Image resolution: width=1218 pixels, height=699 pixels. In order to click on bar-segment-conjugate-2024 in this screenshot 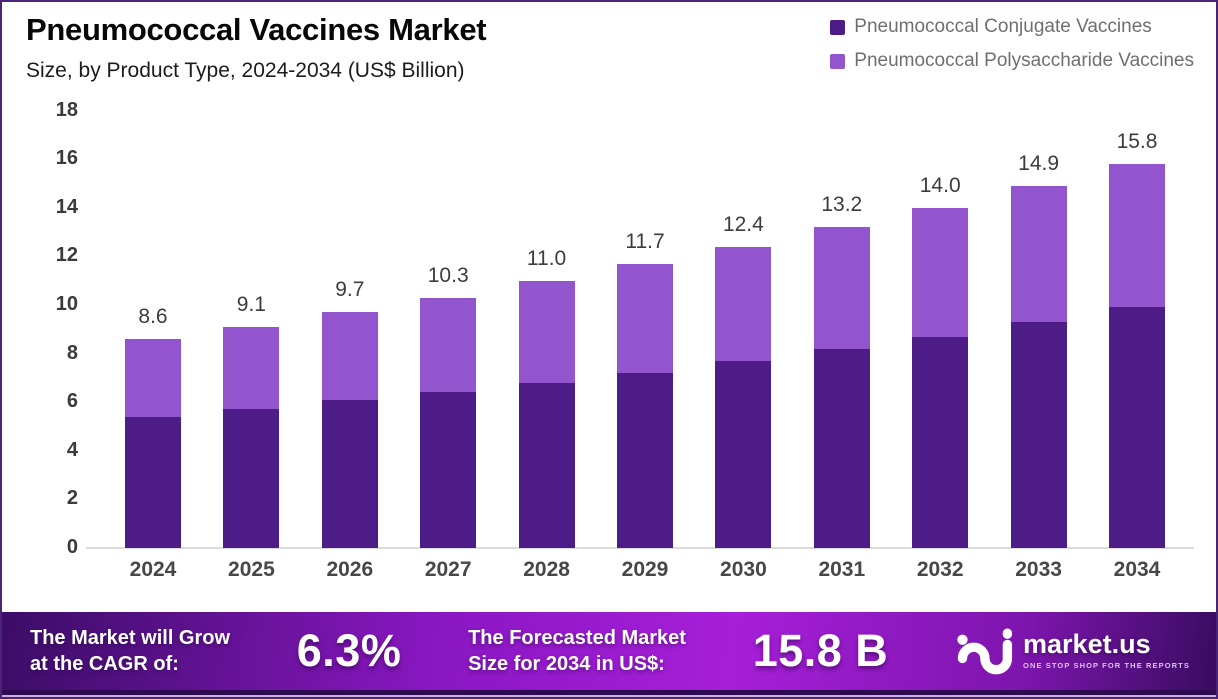, I will do `click(153, 482)`.